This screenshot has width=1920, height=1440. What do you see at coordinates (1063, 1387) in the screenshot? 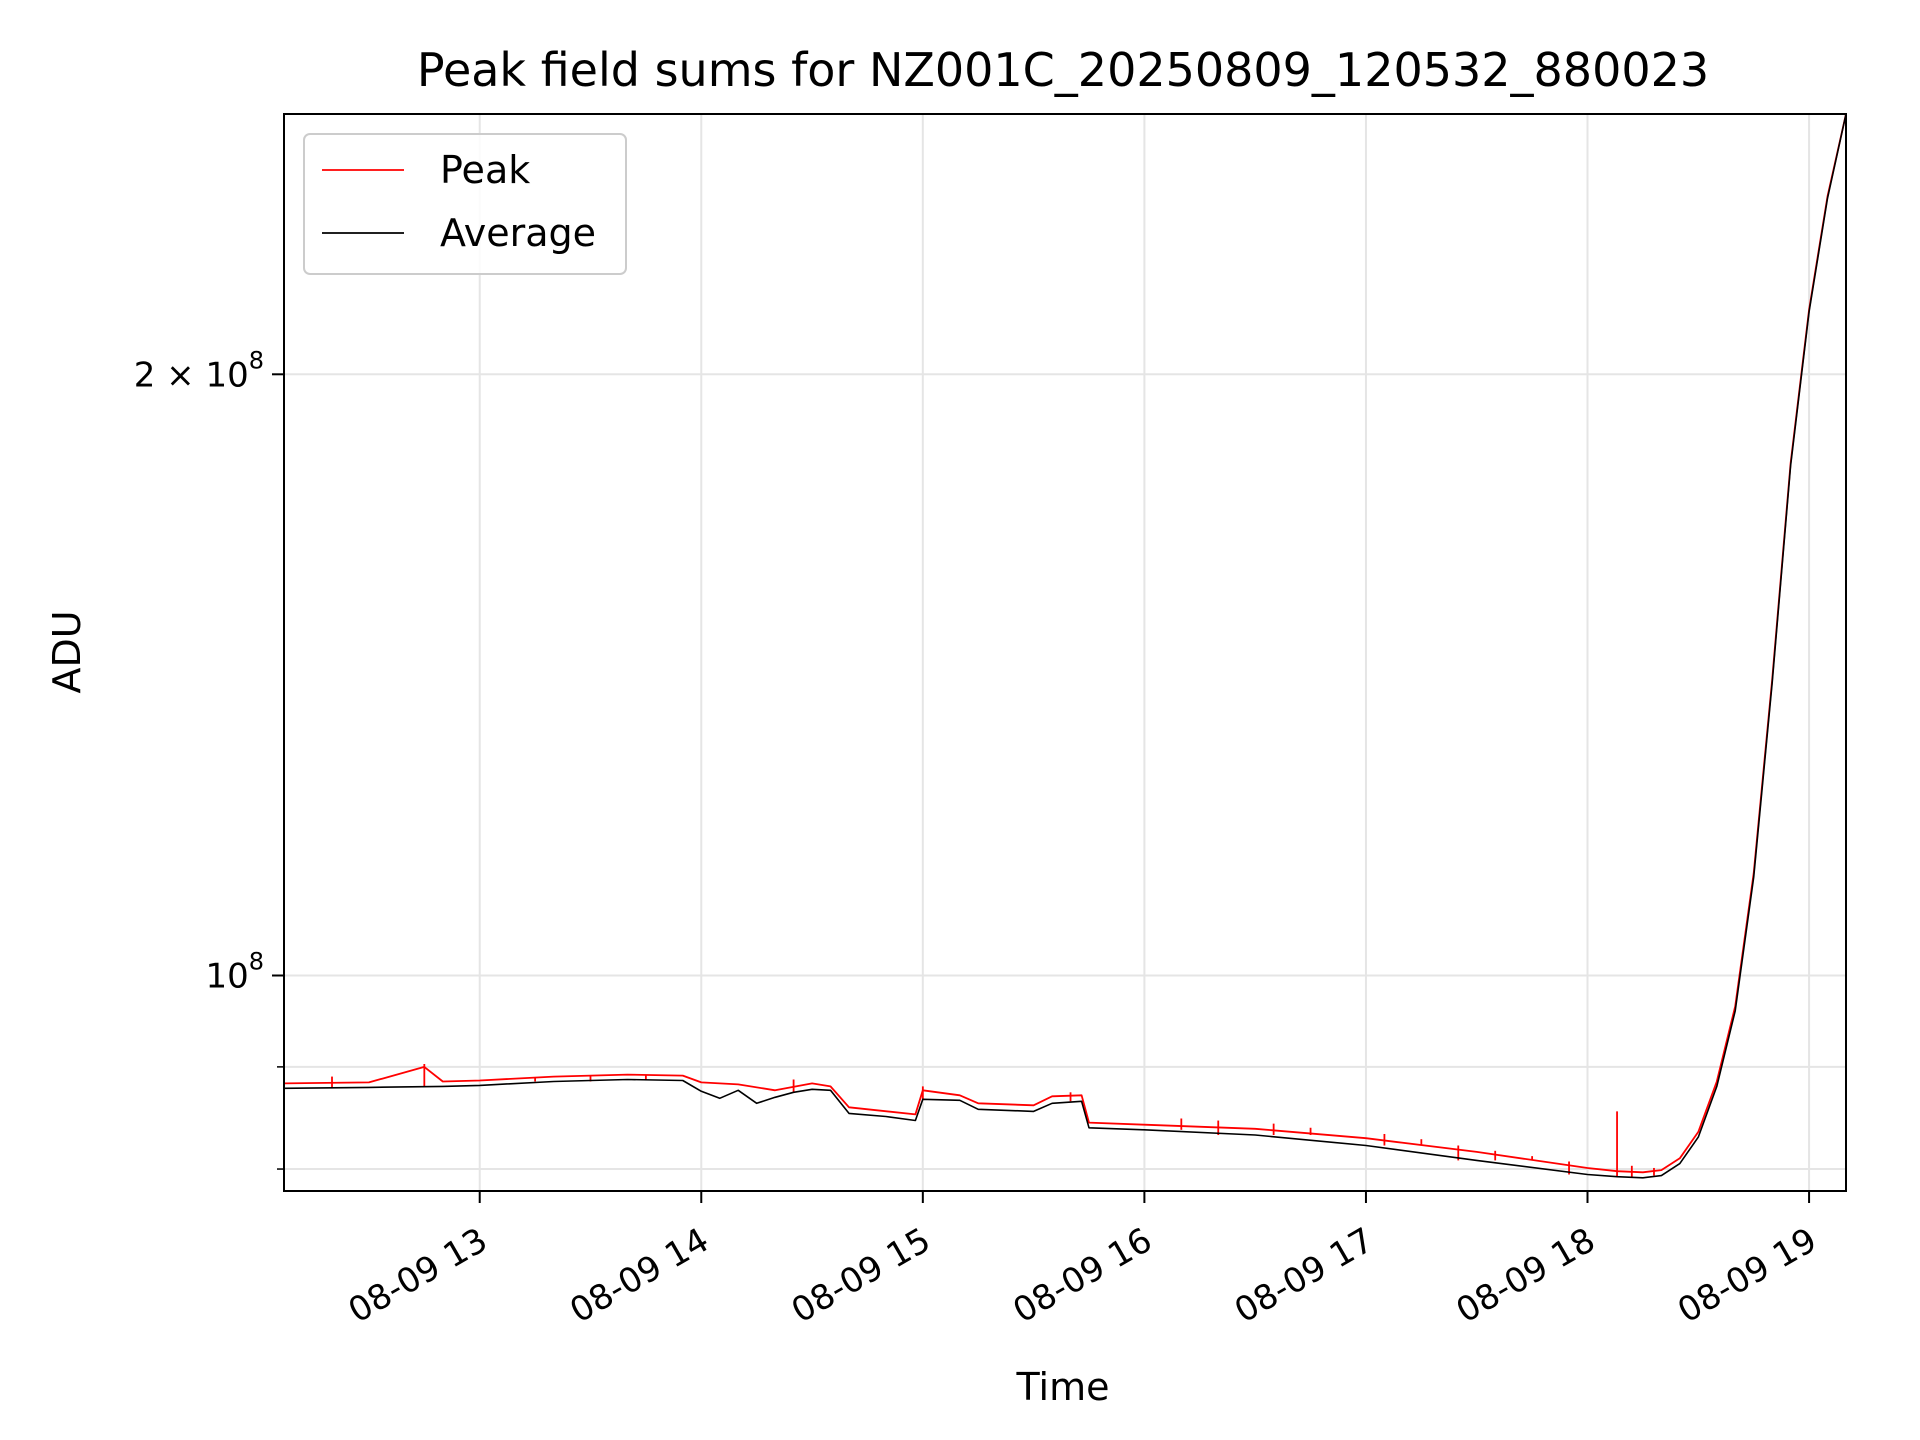
I see `x-axis-label: Time` at bounding box center [1063, 1387].